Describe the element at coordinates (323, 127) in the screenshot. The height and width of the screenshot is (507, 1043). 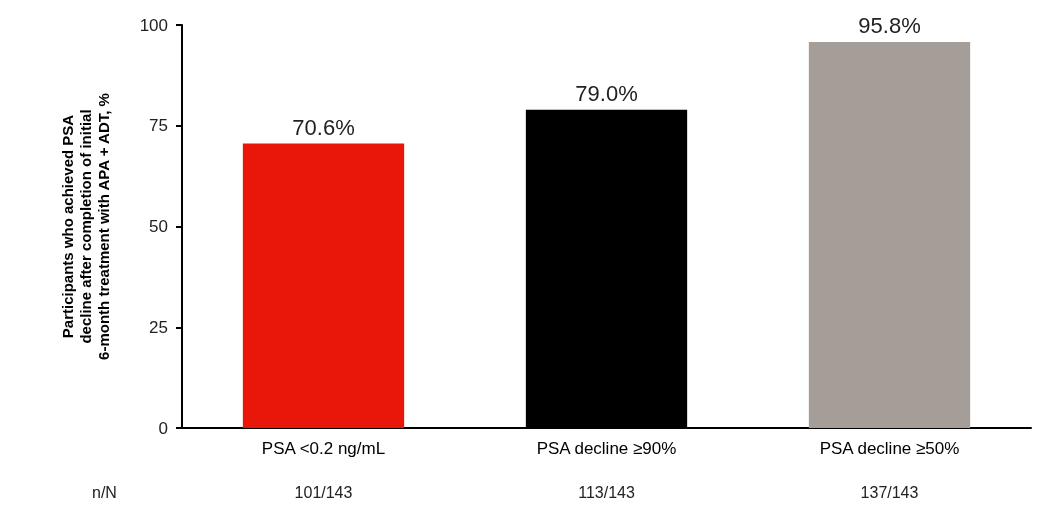
I see `data-label: 70.6%` at that location.